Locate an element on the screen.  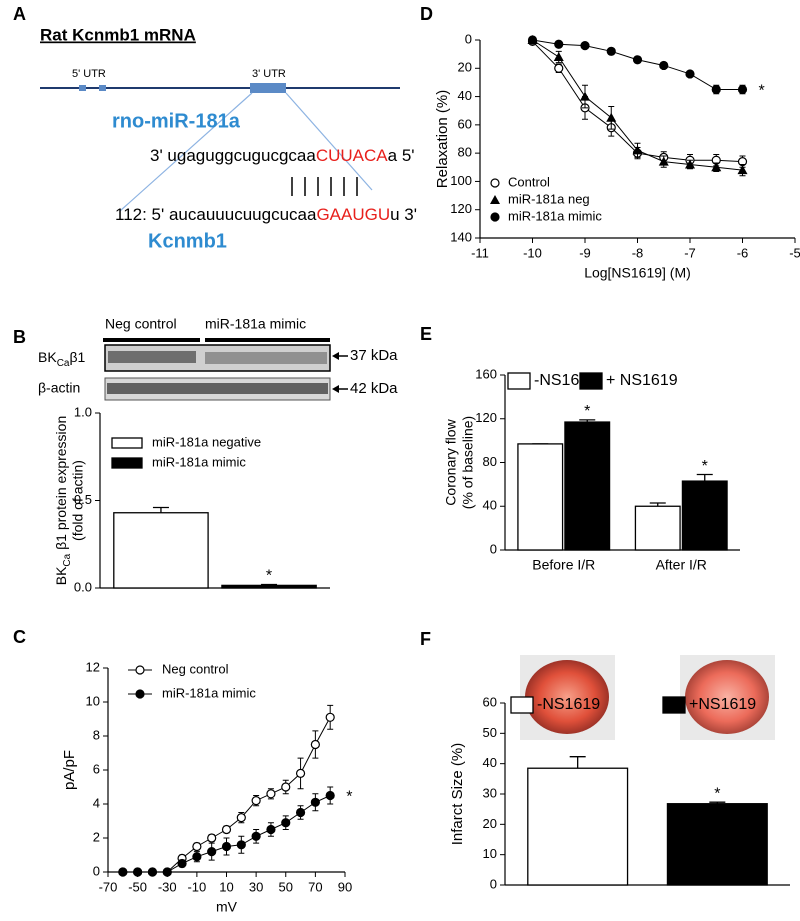
x-tick-label: -9 is located at coordinates (585, 252).